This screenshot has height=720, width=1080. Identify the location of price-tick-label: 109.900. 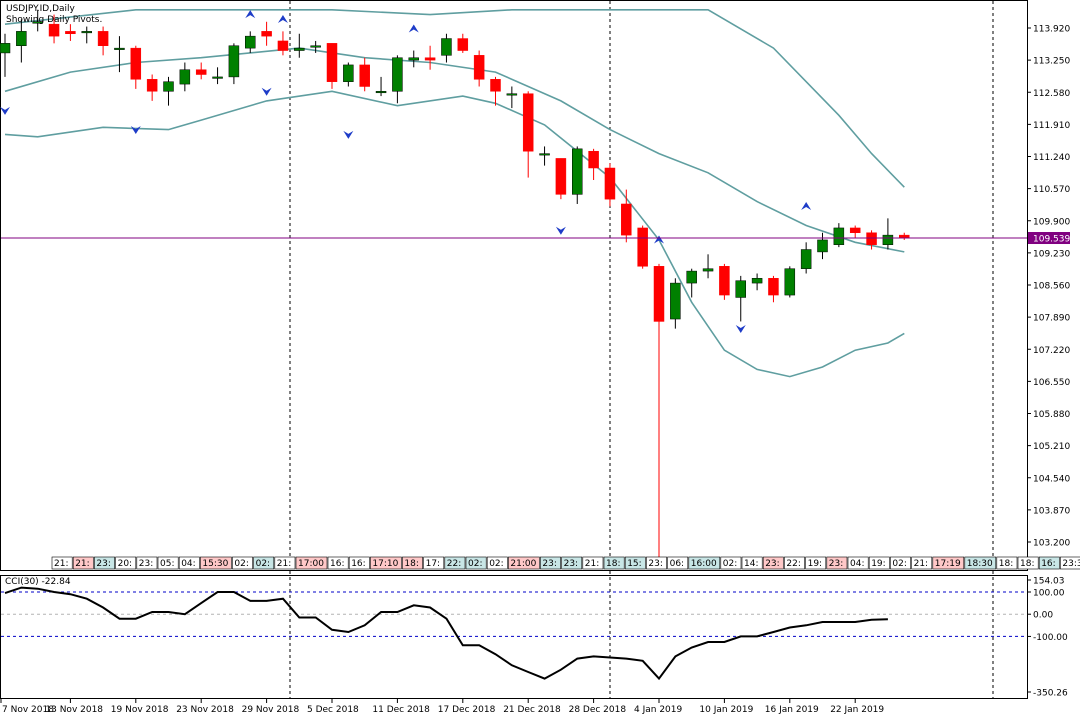
(1051, 222).